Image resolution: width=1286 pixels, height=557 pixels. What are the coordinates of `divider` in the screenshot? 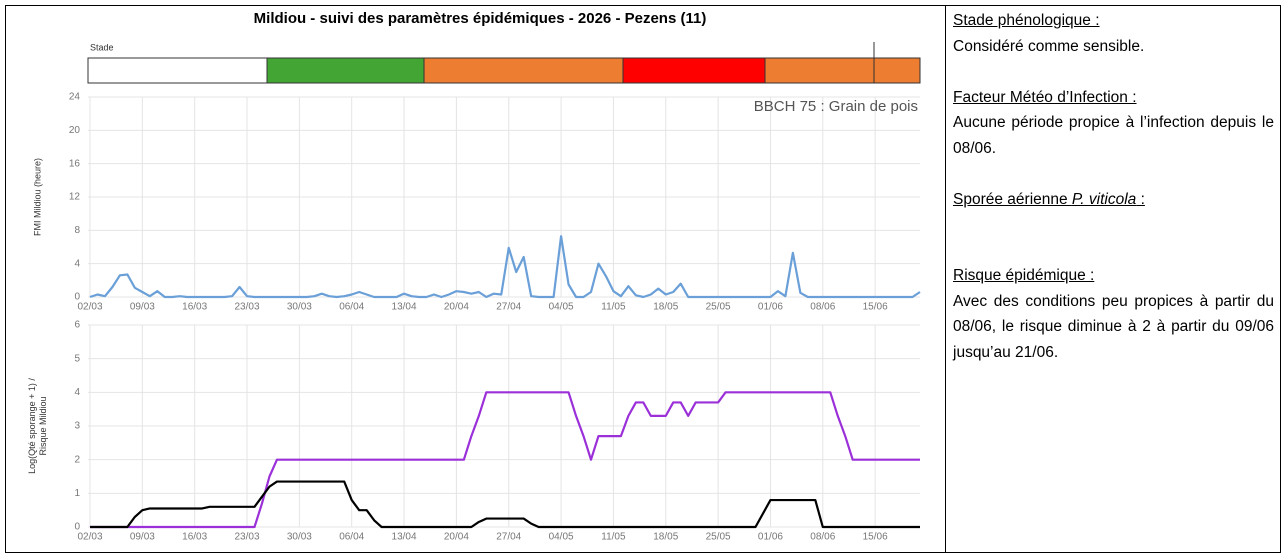 It's located at (945, 279).